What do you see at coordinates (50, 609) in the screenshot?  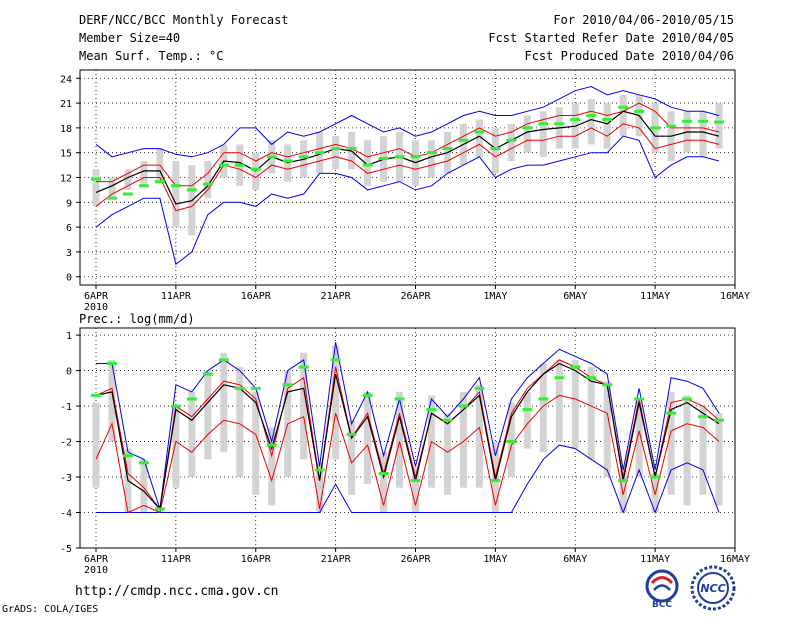 I see `grads-credit: GrADS: COLA/IGES` at bounding box center [50, 609].